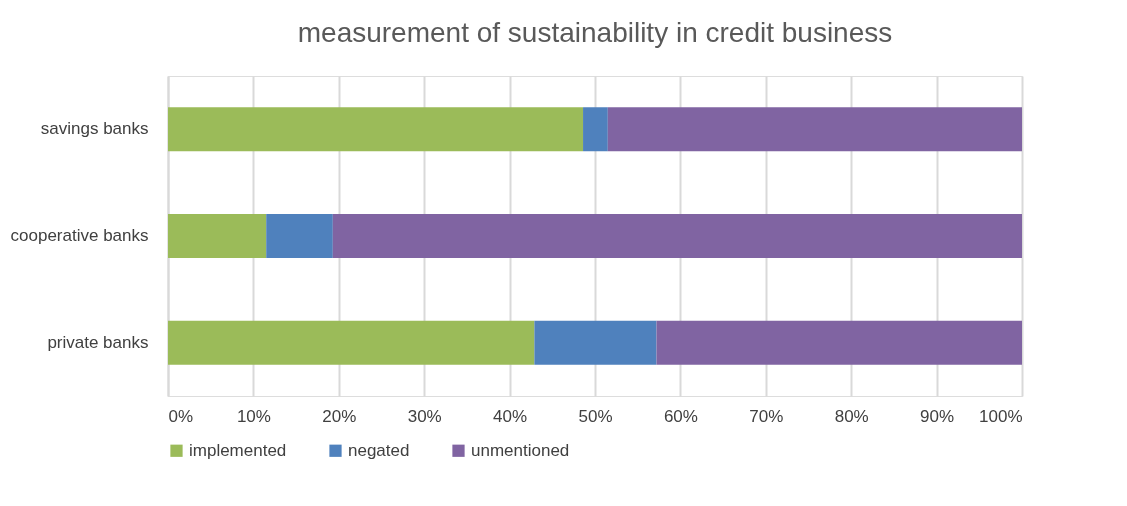 Image resolution: width=1127 pixels, height=506 pixels. Describe the element at coordinates (79, 235) in the screenshot. I see `y-tick-label: cooperative banks` at that location.